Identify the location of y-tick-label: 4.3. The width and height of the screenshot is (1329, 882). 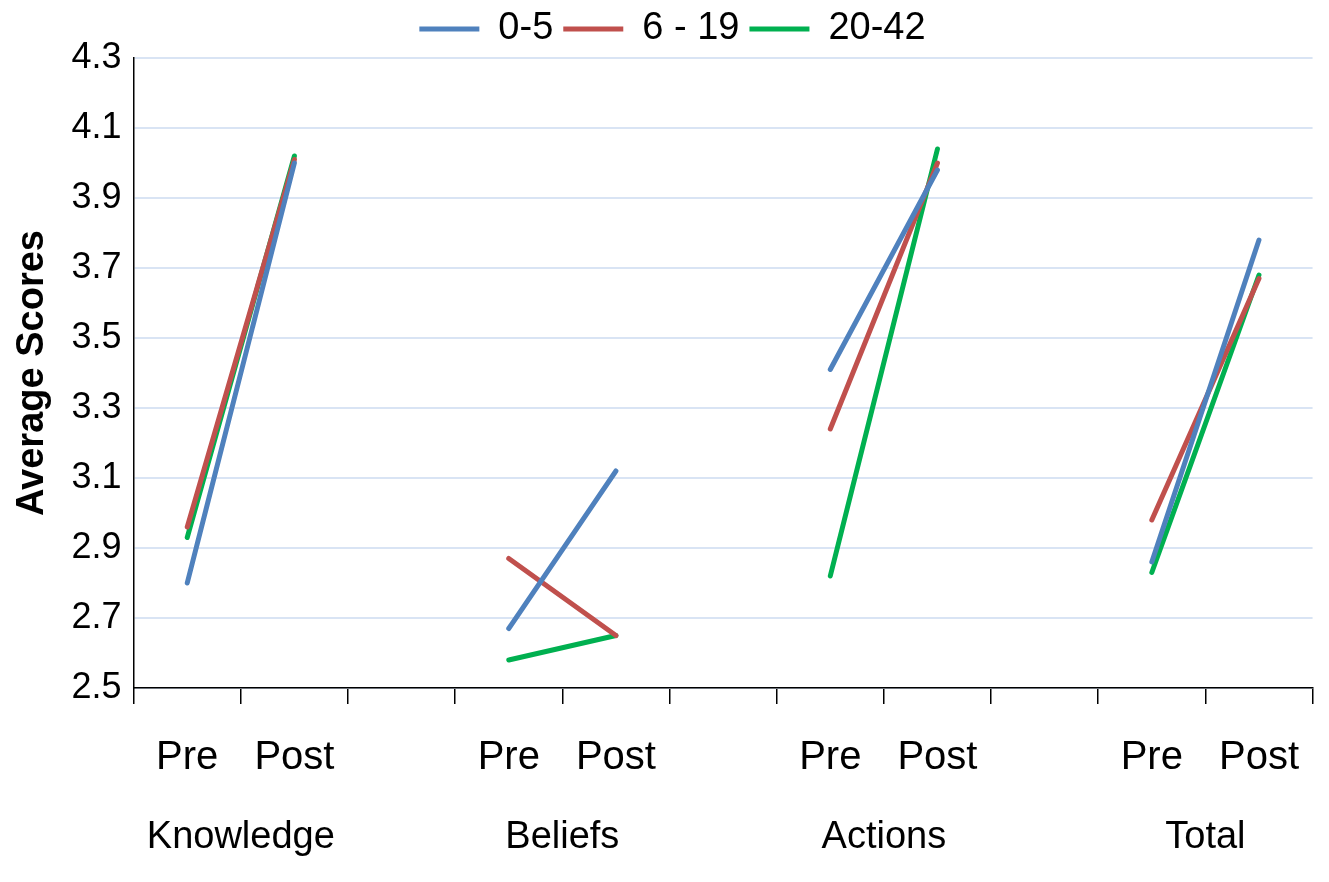
(96, 55).